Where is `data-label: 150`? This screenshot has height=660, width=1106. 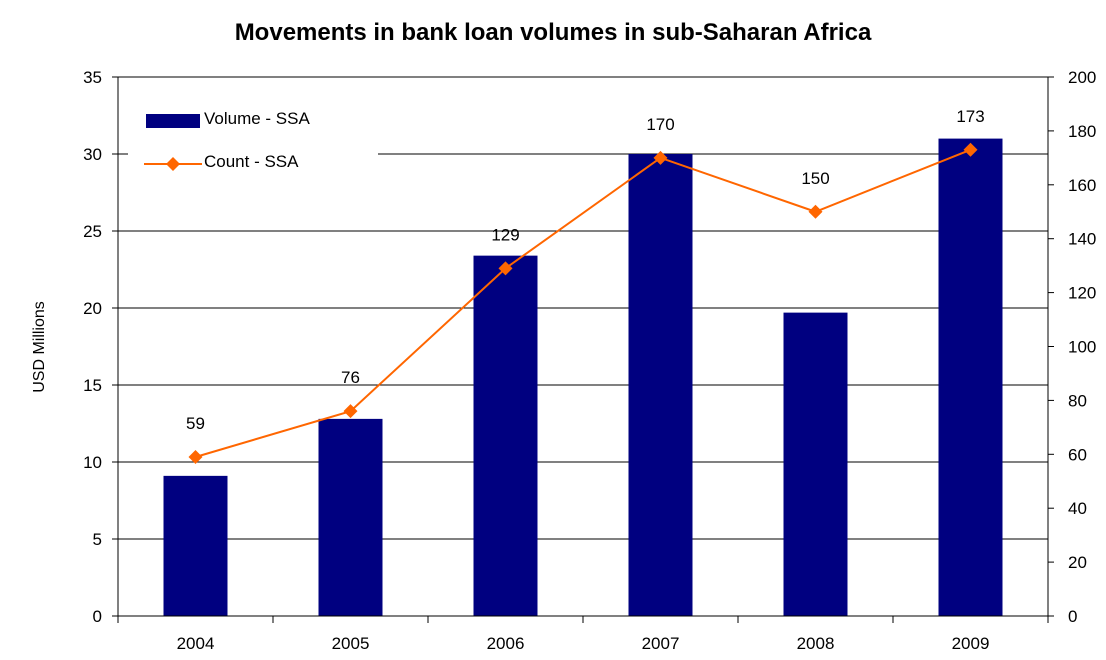
data-label: 150 is located at coordinates (815, 178).